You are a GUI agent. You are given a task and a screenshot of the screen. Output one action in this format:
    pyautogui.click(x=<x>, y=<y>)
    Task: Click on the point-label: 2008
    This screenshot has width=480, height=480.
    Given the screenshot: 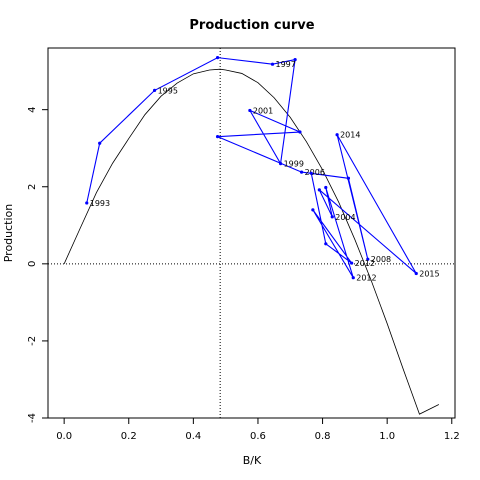 What is the action you would take?
    pyautogui.click(x=381, y=259)
    